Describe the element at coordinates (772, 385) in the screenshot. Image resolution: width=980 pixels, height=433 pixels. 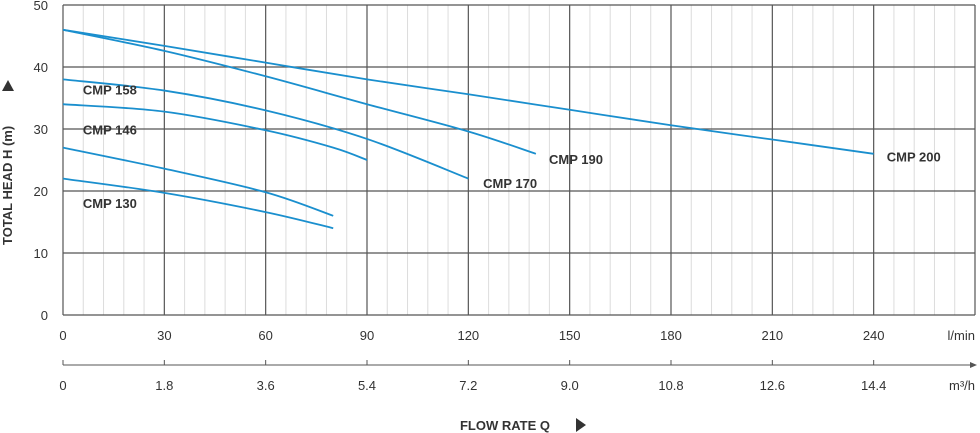
I see `x2-tick-label: 12.6` at that location.